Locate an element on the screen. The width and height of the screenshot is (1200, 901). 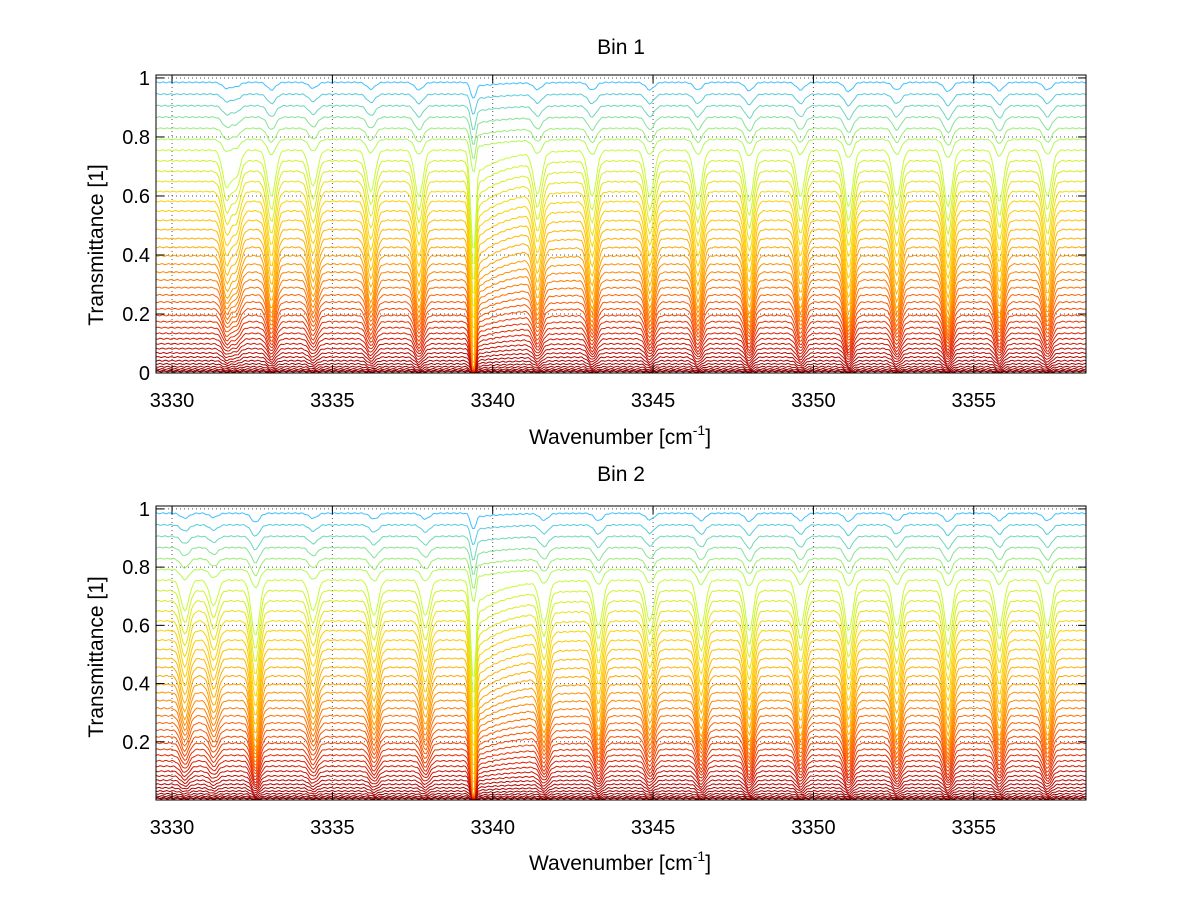
x-axis-label: Wavenumber [cm-1] is located at coordinates (620, 861).